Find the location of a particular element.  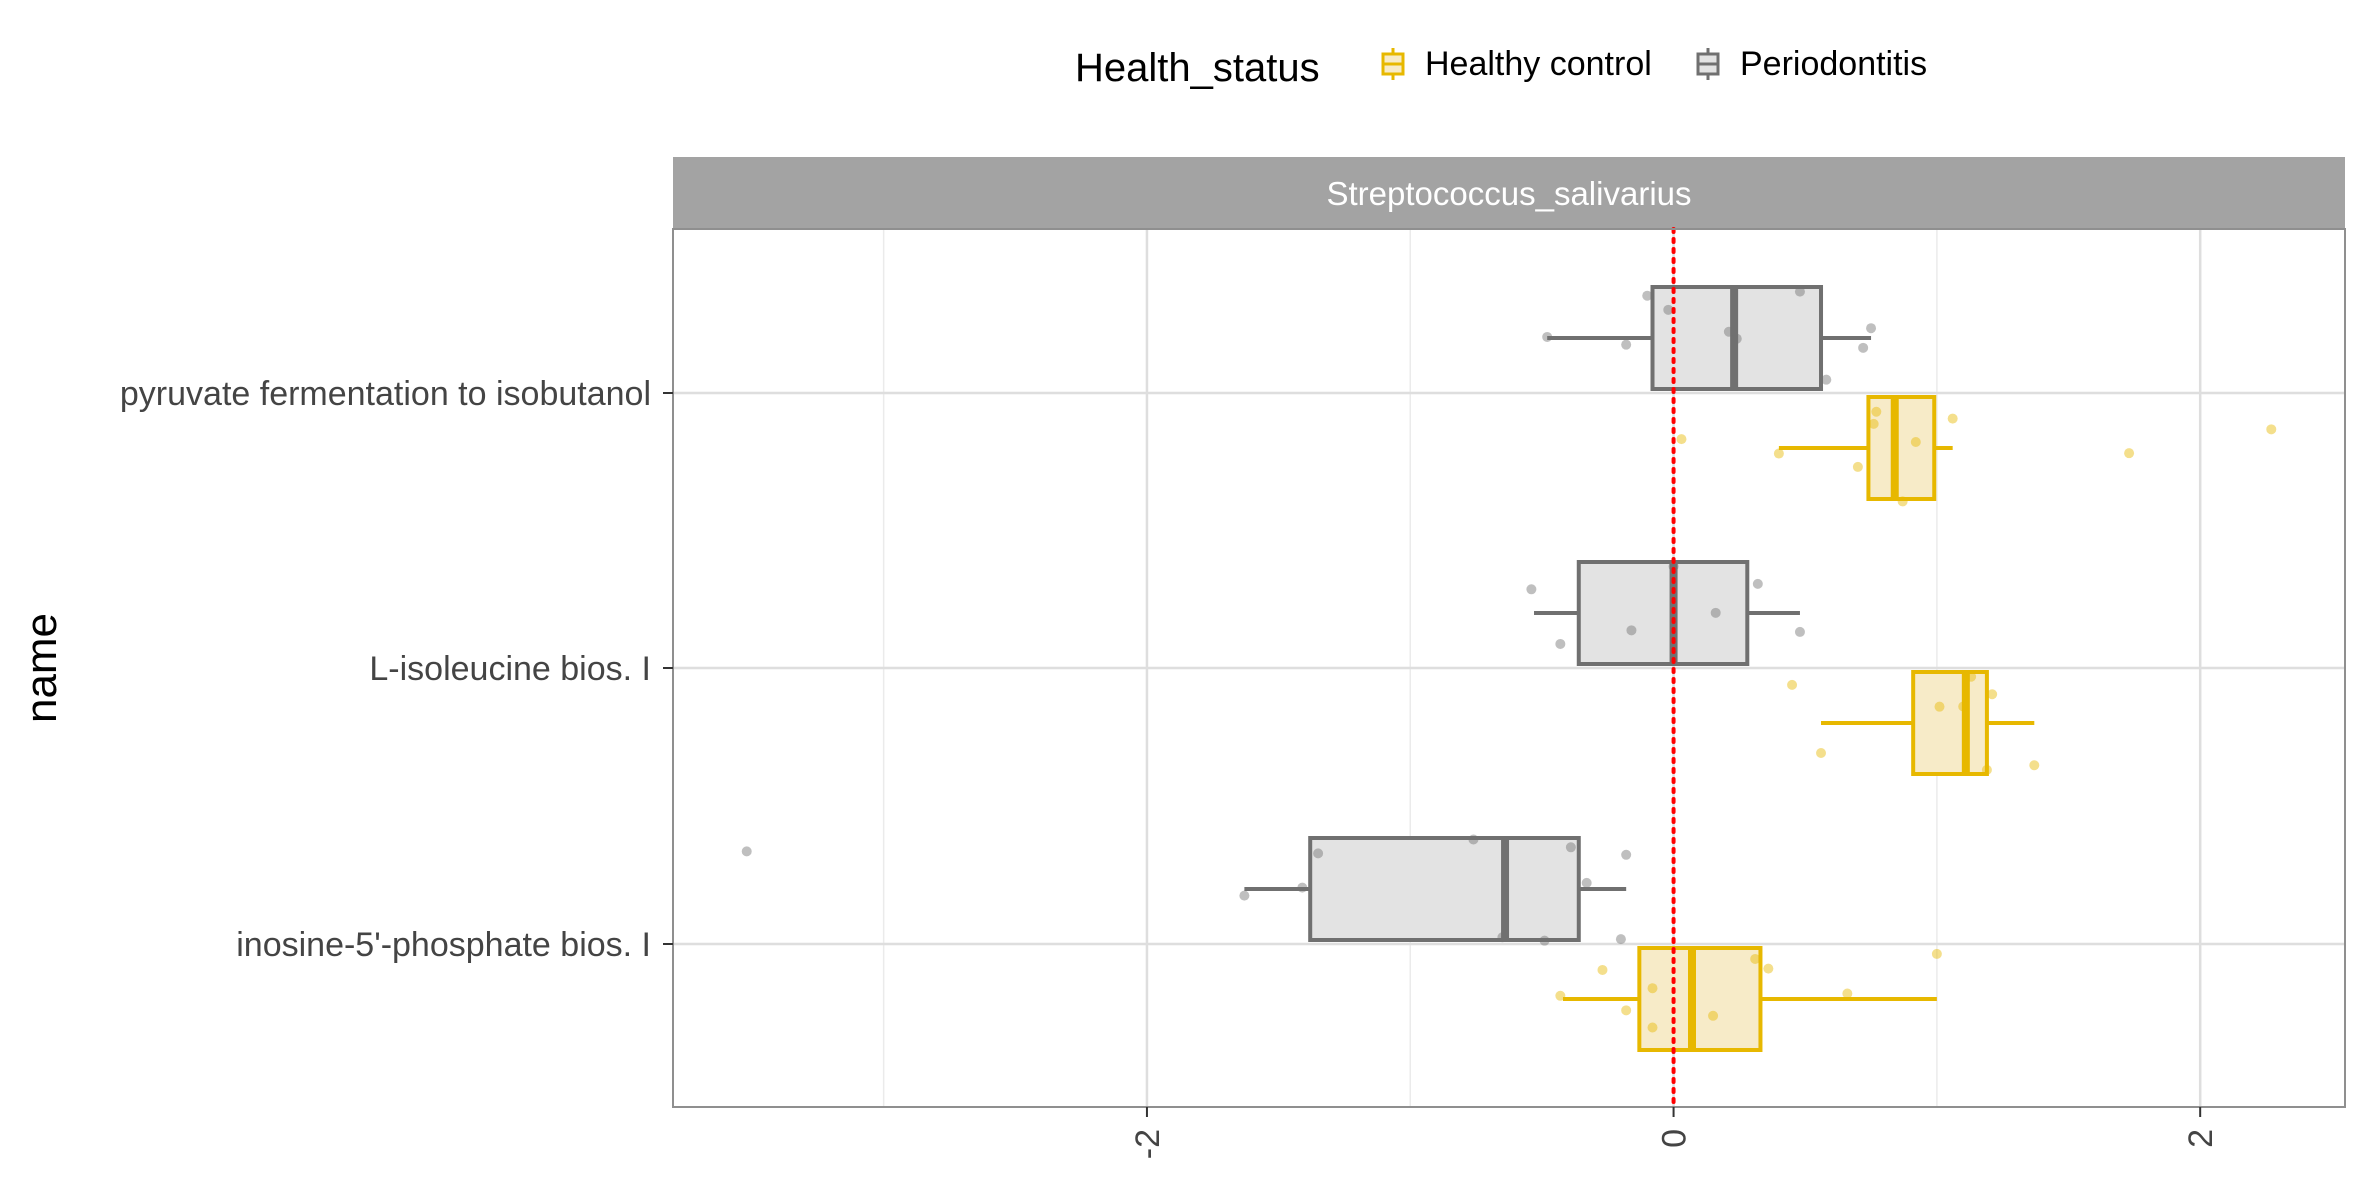

y-tick-label: L-isoleucine bios. I is located at coordinates (510, 669).